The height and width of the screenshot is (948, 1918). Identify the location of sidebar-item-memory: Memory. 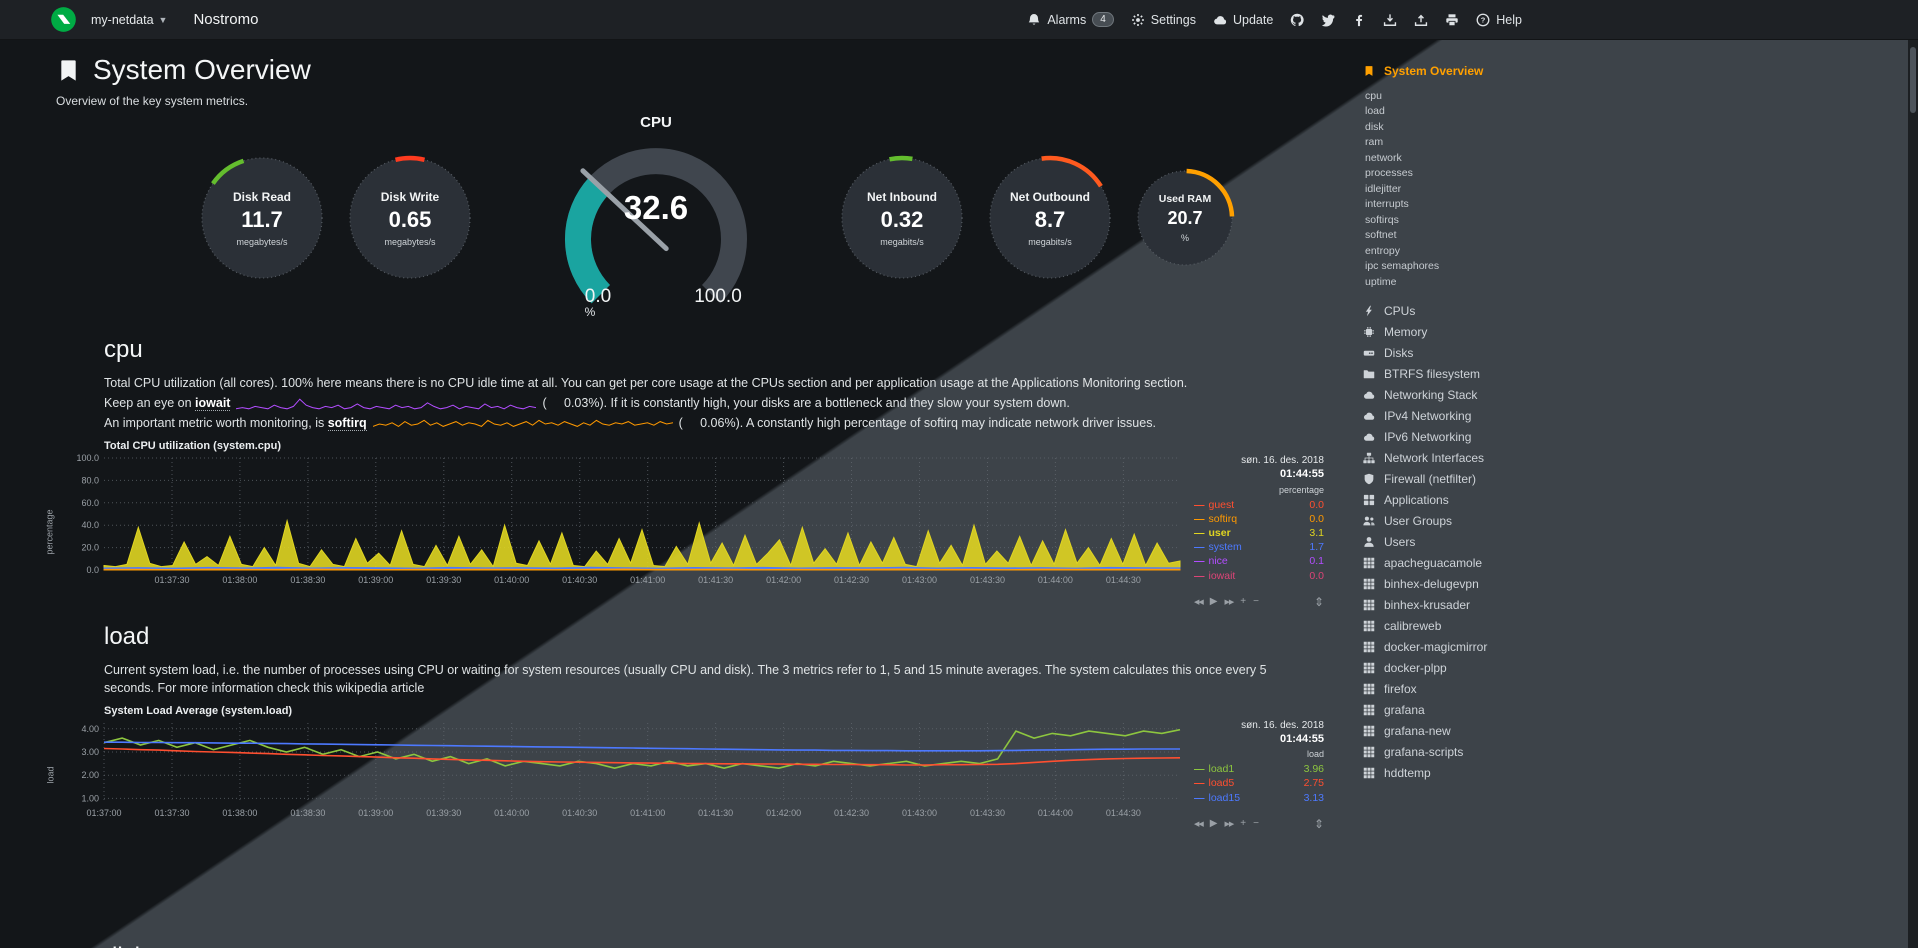
(1454, 332).